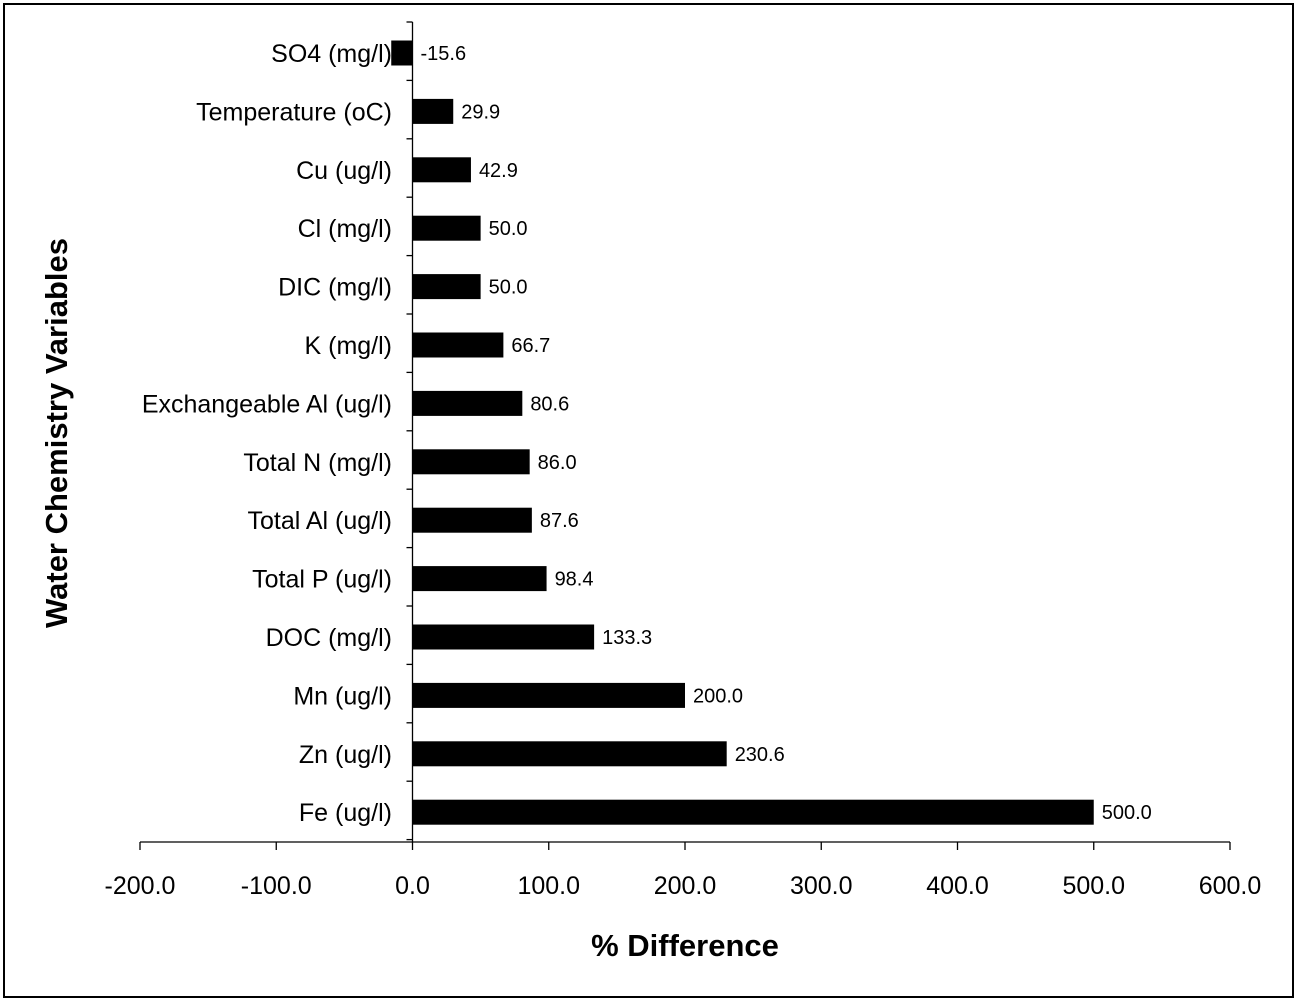 This screenshot has width=1299, height=1001. What do you see at coordinates (294, 112) in the screenshot?
I see `category-label: Temperature (oC)` at bounding box center [294, 112].